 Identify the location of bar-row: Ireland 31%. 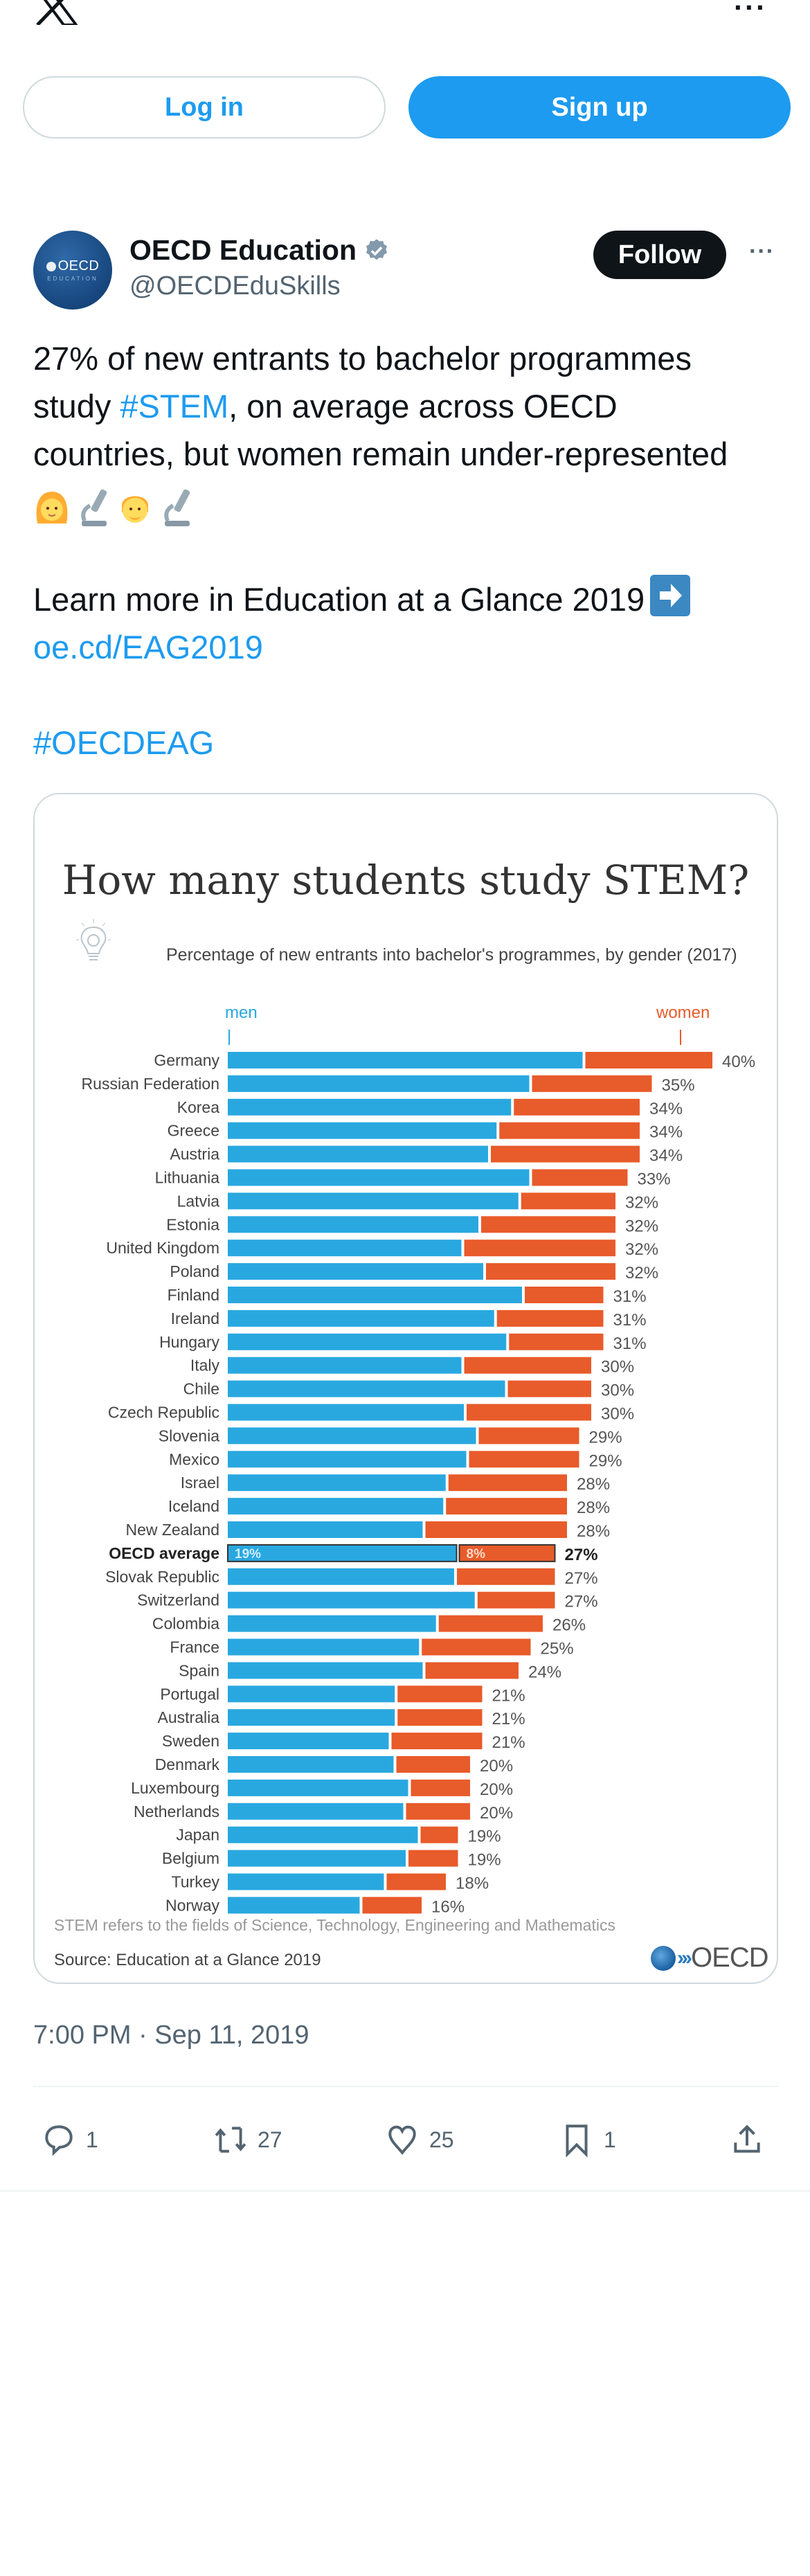
(409, 1319).